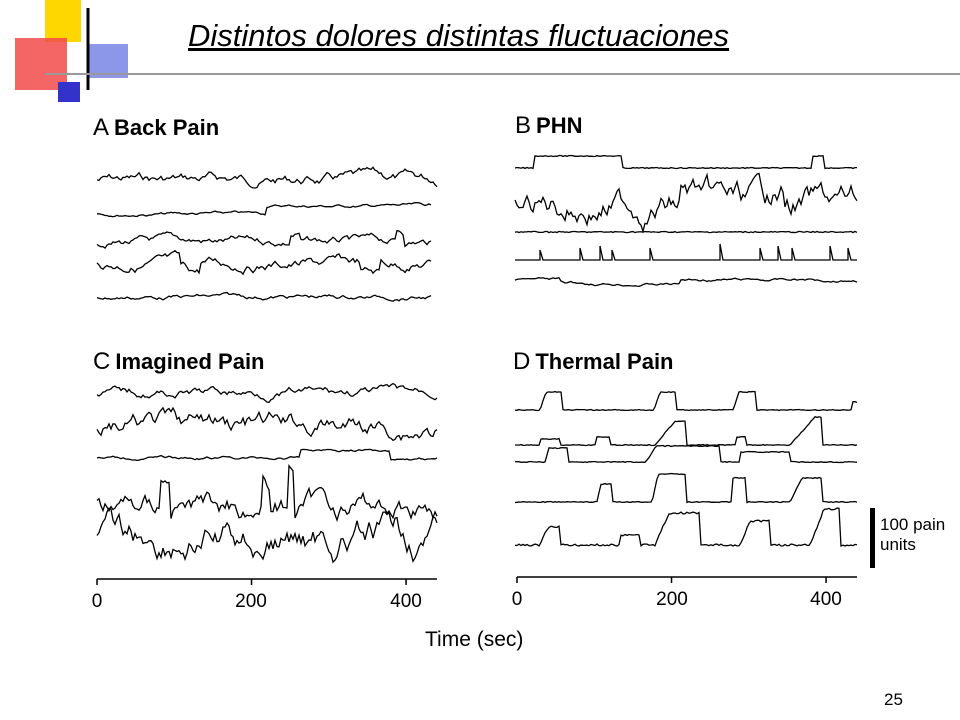 The width and height of the screenshot is (960, 720). Describe the element at coordinates (522, 361) in the screenshot. I see `panel-d-letter: D` at that location.